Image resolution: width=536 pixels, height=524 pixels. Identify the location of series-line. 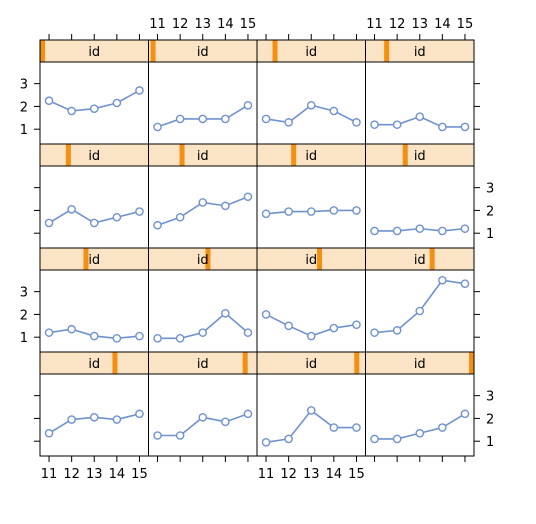
(420, 306).